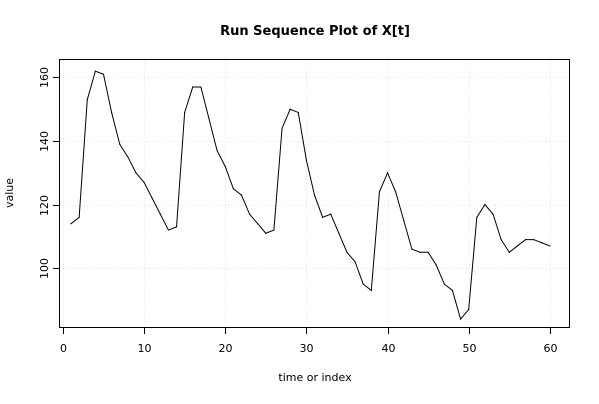 The width and height of the screenshot is (599, 404). Describe the element at coordinates (44, 141) in the screenshot. I see `y-tick-label: 140` at that location.